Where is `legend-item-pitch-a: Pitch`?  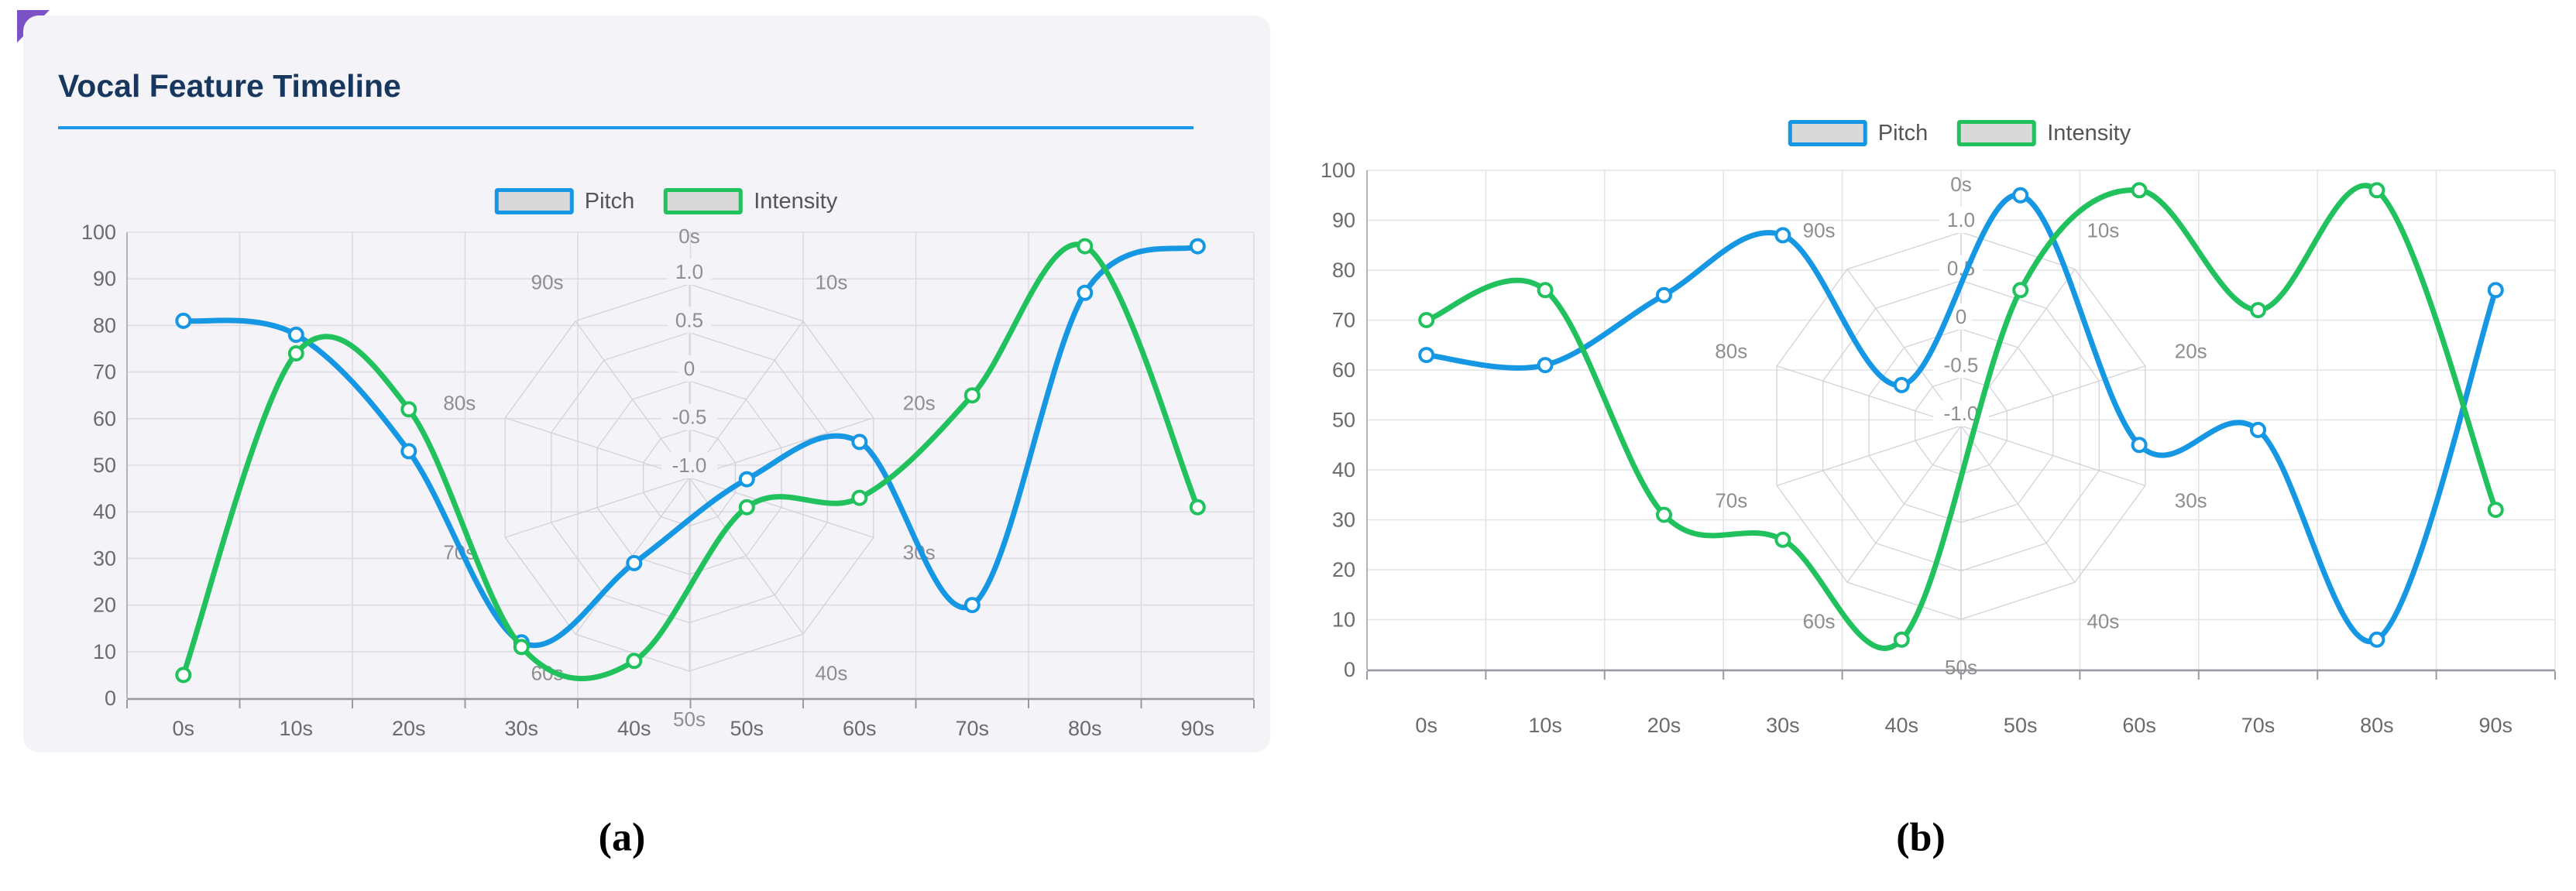 legend-item-pitch-a: Pitch is located at coordinates (564, 201).